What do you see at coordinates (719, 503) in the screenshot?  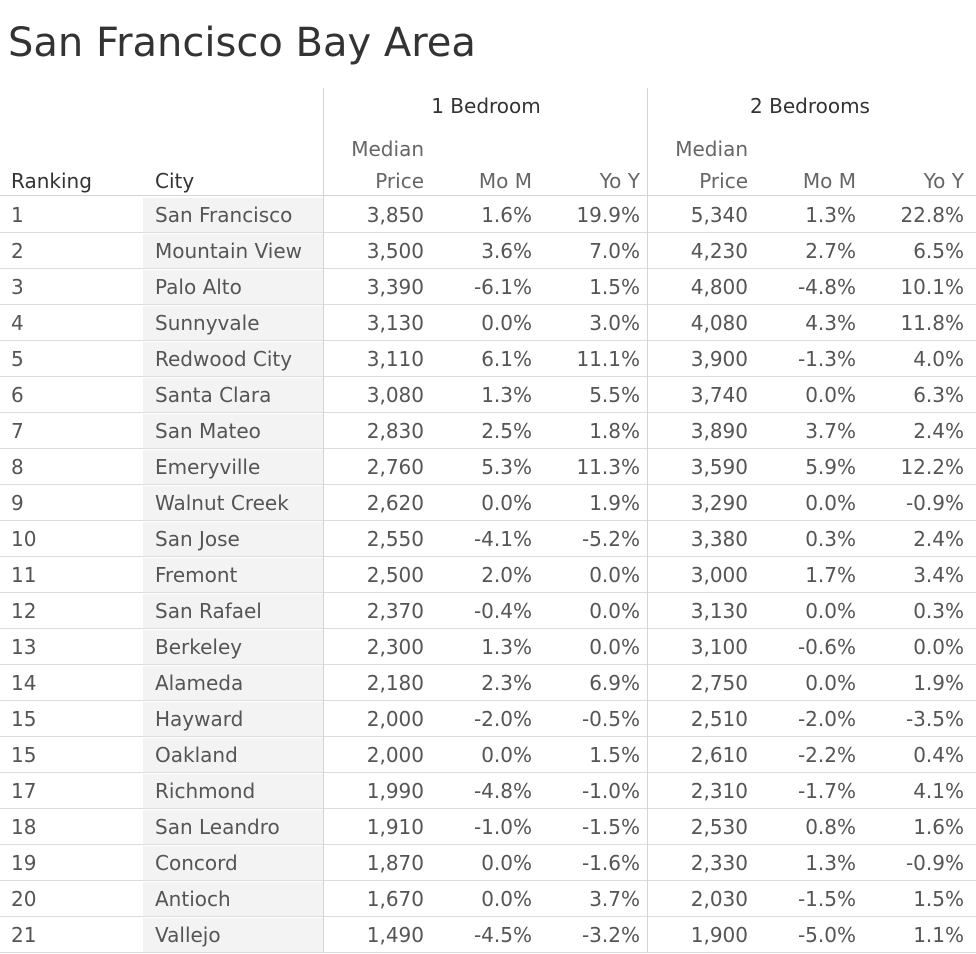 I see `cell-2br-price: 3,290` at bounding box center [719, 503].